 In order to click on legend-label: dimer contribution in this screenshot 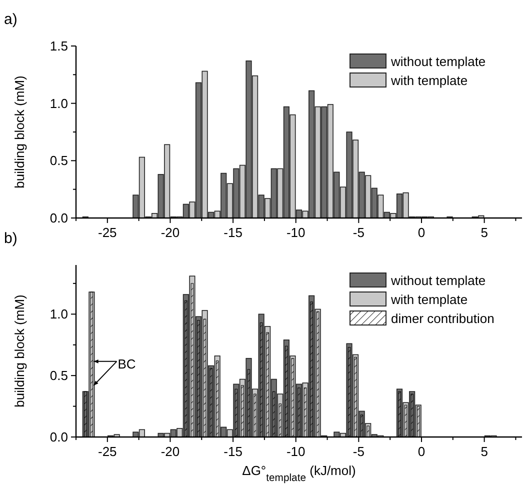, I will do `click(442, 318)`.